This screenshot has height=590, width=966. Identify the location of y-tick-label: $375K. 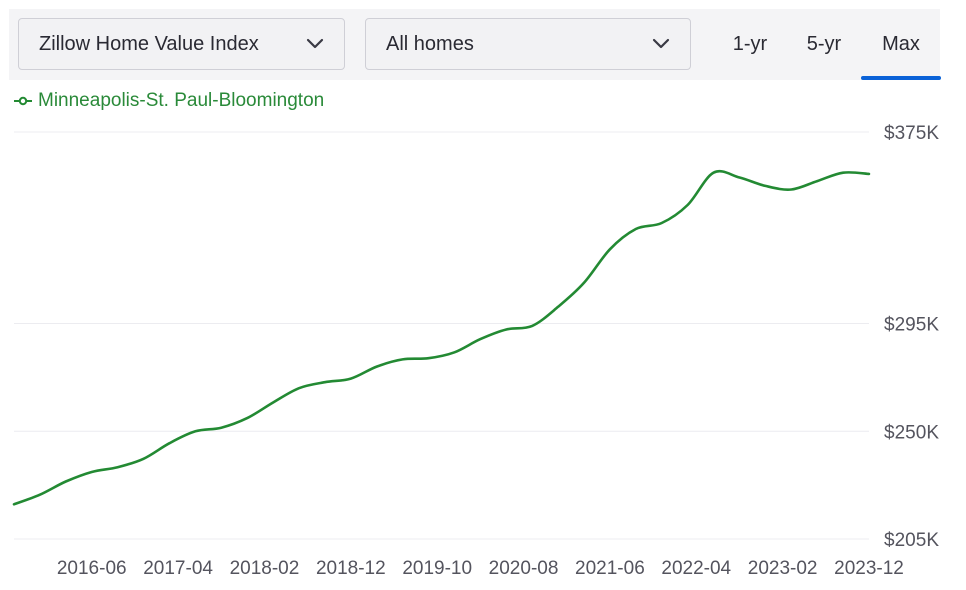
(911, 133).